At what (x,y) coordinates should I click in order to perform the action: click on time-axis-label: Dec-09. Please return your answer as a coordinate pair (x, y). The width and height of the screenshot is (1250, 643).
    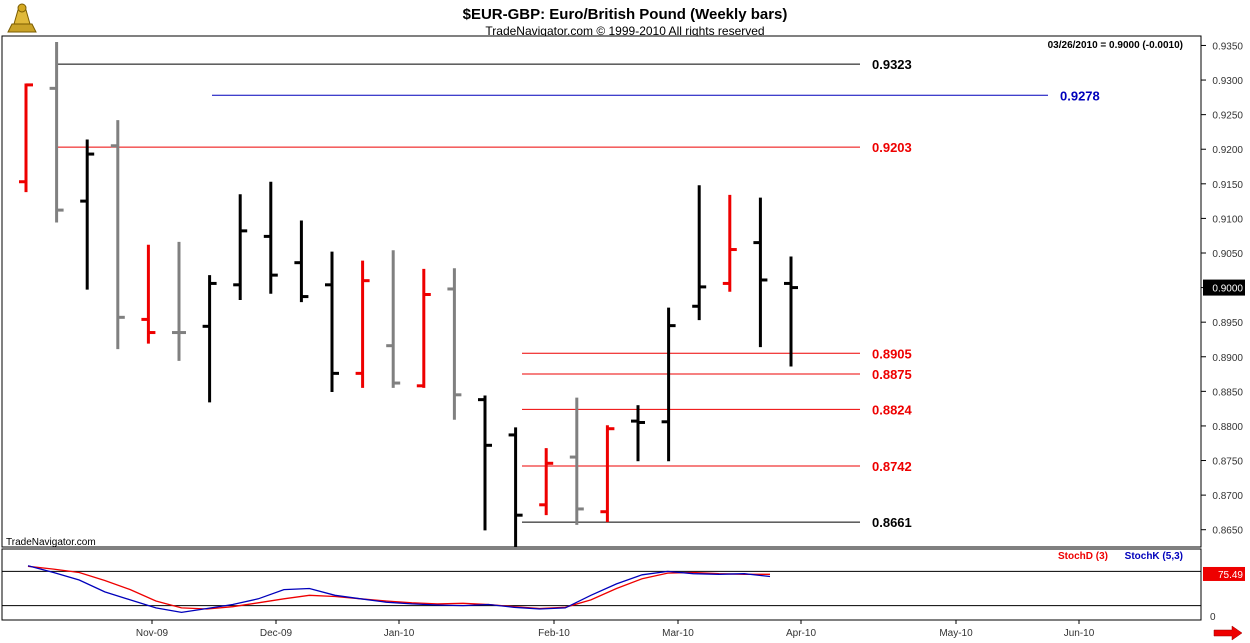
    Looking at the image, I should click on (276, 633).